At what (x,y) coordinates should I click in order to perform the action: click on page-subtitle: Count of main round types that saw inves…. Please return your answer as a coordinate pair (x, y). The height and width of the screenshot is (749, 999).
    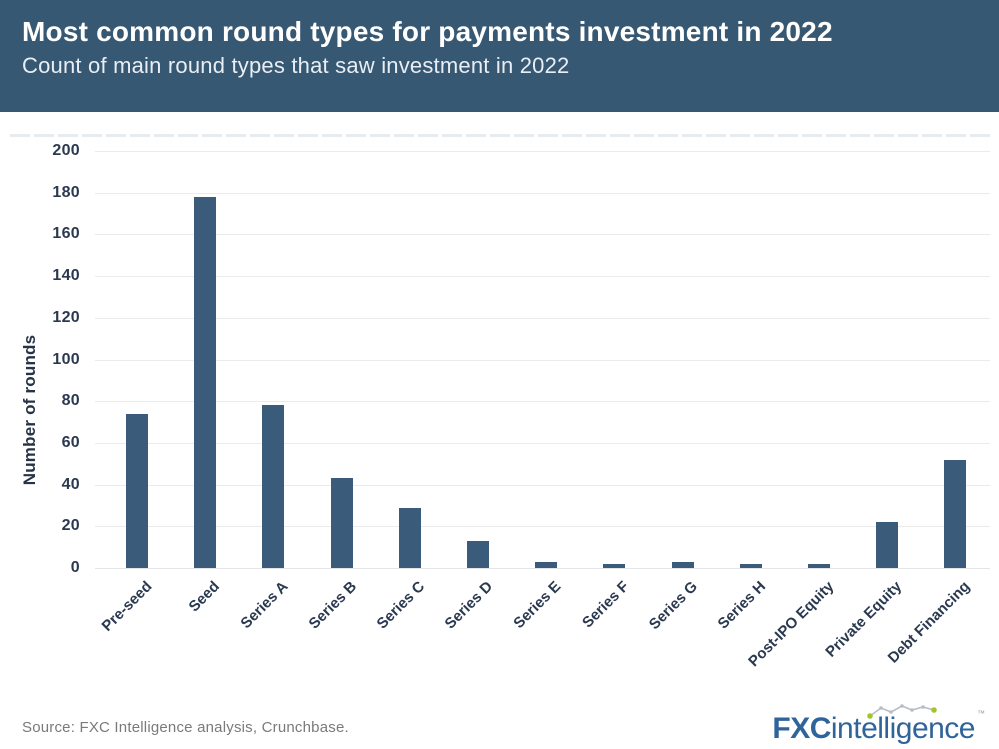
    Looking at the image, I should click on (296, 65).